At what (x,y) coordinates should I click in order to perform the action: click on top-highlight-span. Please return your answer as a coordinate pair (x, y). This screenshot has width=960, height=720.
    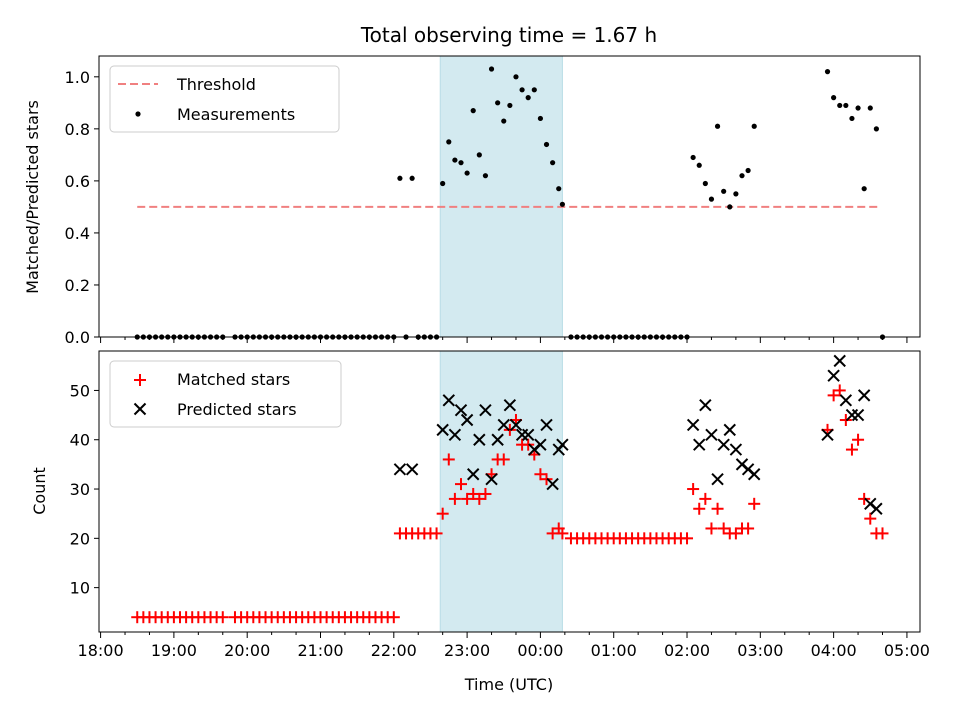
    Looking at the image, I should click on (501, 196).